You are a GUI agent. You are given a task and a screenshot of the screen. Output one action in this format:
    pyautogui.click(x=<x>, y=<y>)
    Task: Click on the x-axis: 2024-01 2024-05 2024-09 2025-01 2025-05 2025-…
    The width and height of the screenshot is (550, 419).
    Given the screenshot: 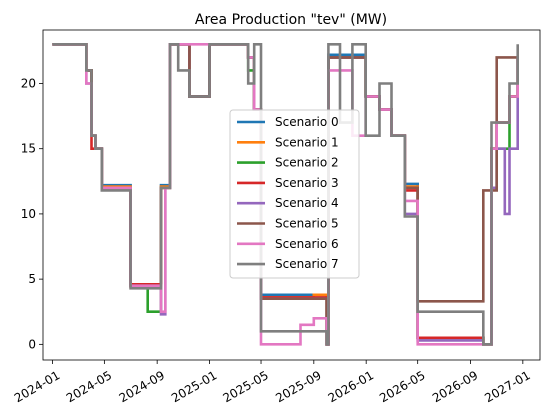 What is the action you would take?
    pyautogui.click(x=272, y=382)
    